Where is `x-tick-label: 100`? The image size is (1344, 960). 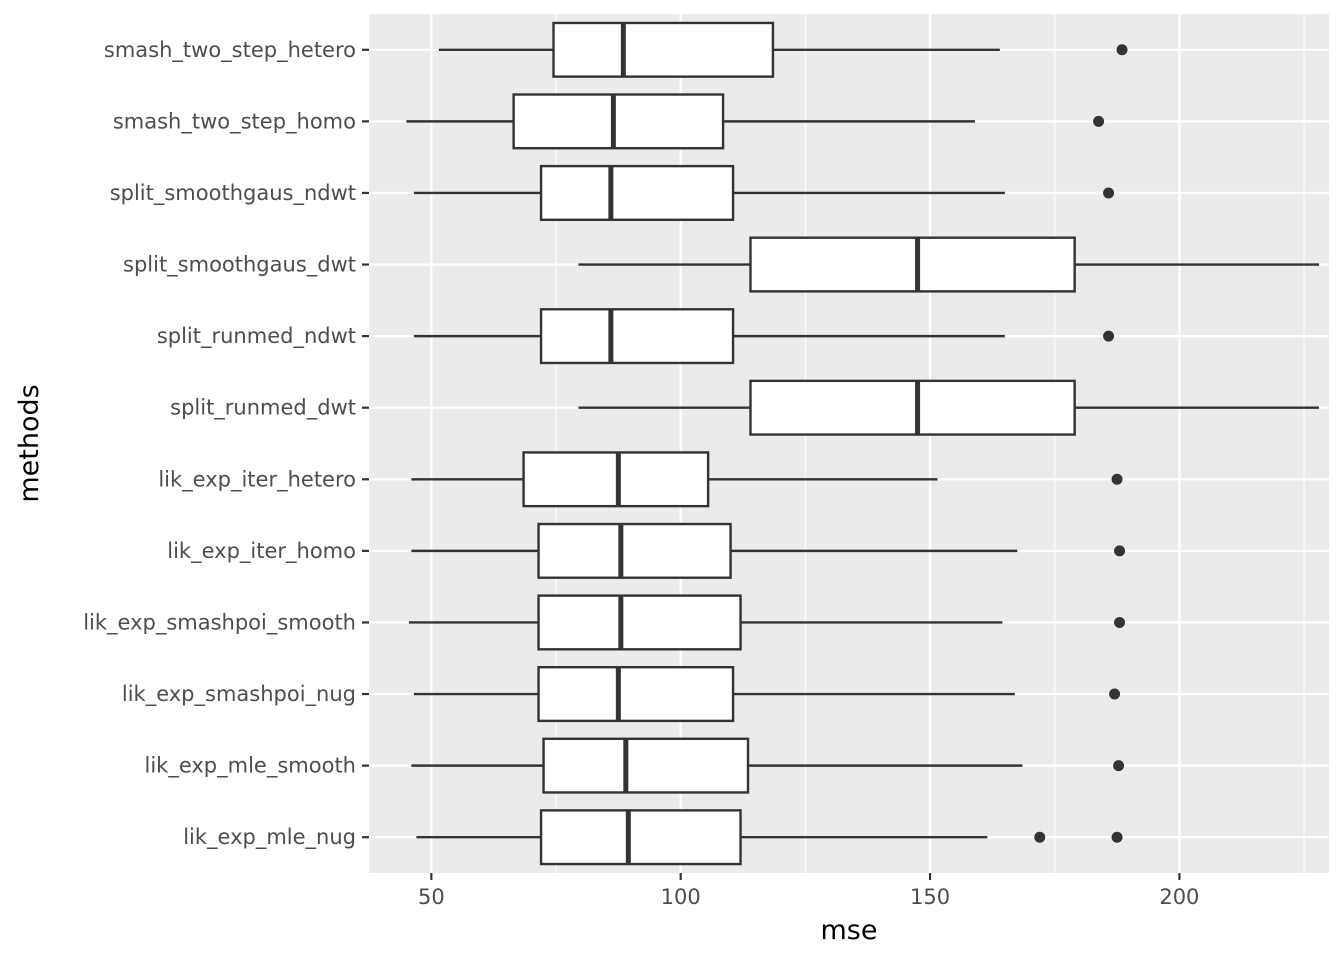 x-tick-label: 100 is located at coordinates (681, 897).